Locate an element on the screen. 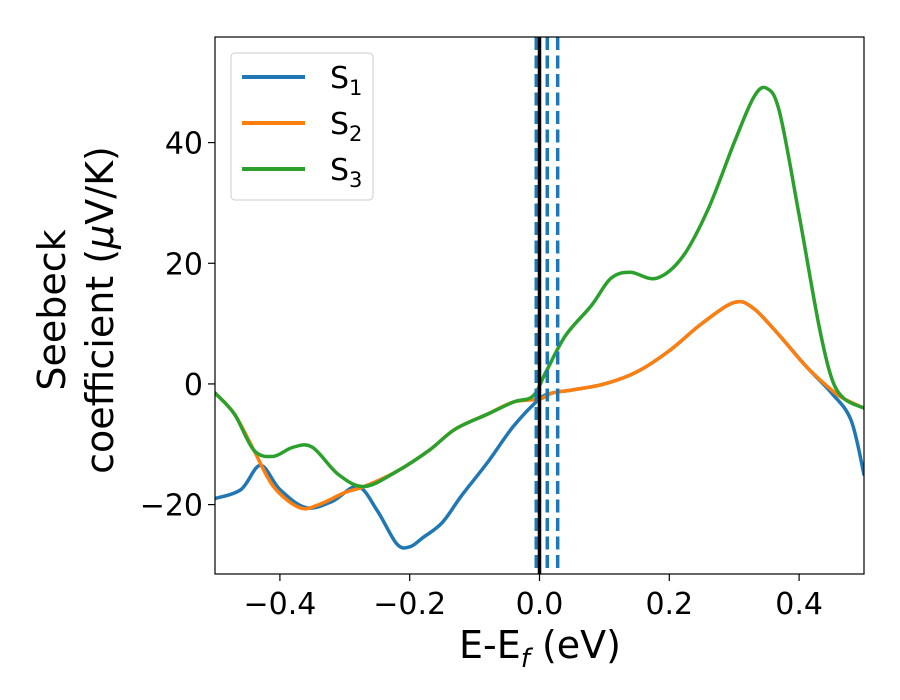 This screenshot has height=700, width=900. x-tick-label: −0.2 is located at coordinates (409, 604).